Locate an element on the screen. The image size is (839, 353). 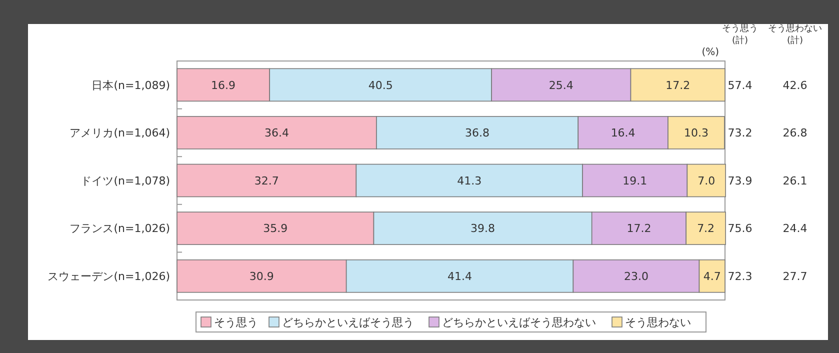
data-label: 41.3 is located at coordinates (469, 181).